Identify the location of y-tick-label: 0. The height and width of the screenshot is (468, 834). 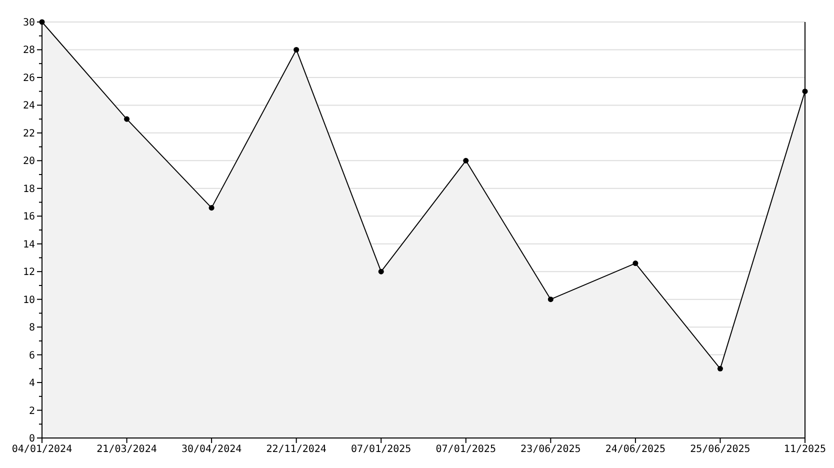
(31, 439).